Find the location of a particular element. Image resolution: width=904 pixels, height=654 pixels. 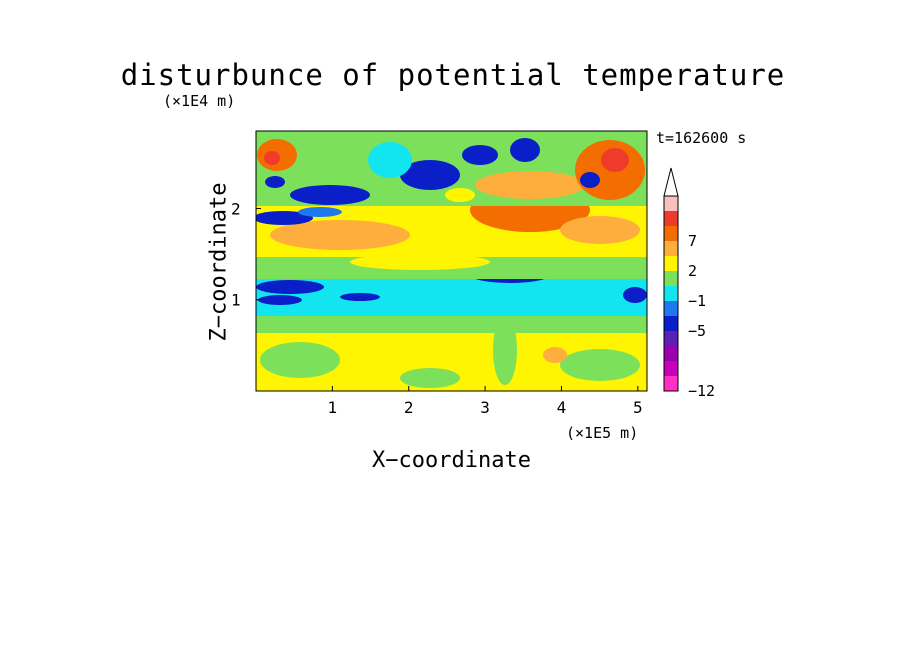

colorbar-label: −5 is located at coordinates (697, 331).